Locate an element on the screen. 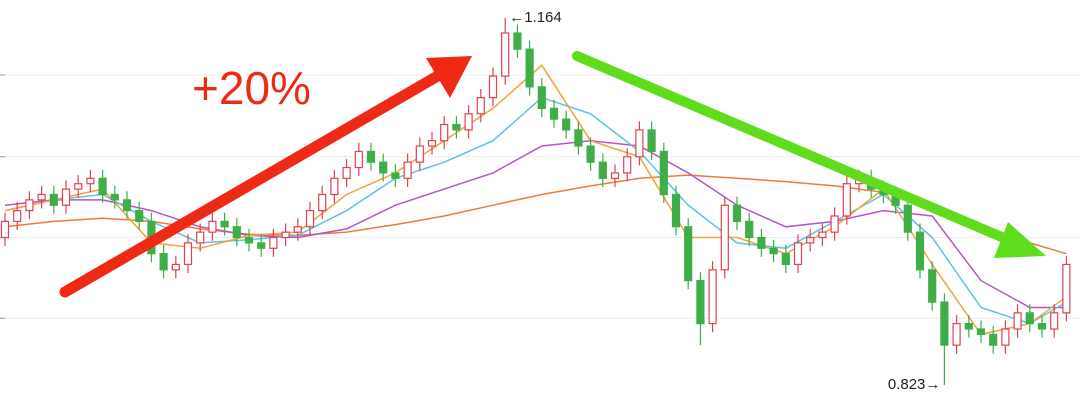  headline: +20% is located at coordinates (251, 88).